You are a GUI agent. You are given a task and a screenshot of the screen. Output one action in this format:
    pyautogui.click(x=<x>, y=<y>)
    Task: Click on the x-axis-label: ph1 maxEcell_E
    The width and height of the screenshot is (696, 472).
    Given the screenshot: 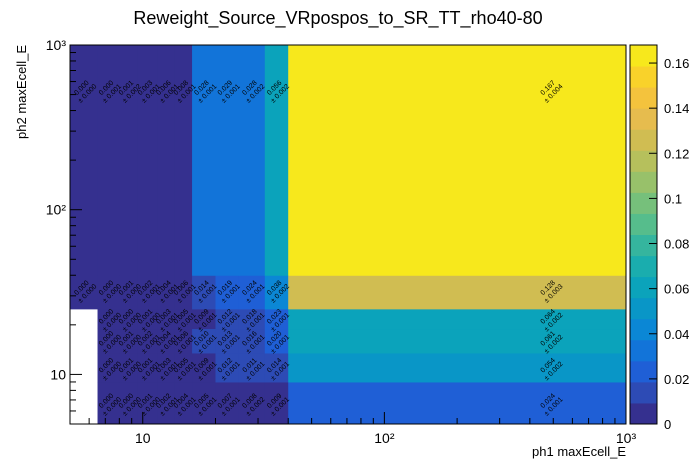 What is the action you would take?
    pyautogui.click(x=579, y=451)
    